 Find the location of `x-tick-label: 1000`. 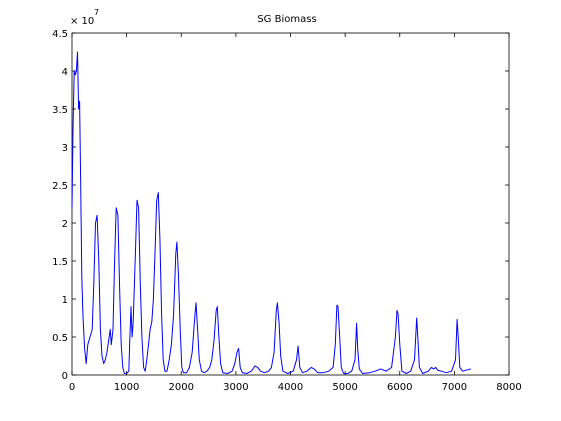

x-tick-label: 1000 is located at coordinates (126, 387).